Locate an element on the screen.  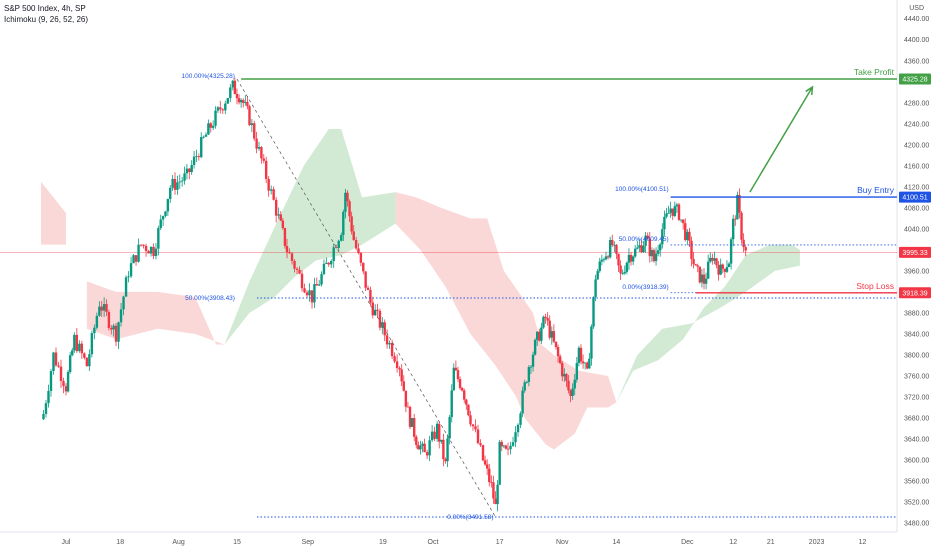
fib2-label-100: 100.00%(4100.51) is located at coordinates (642, 189).